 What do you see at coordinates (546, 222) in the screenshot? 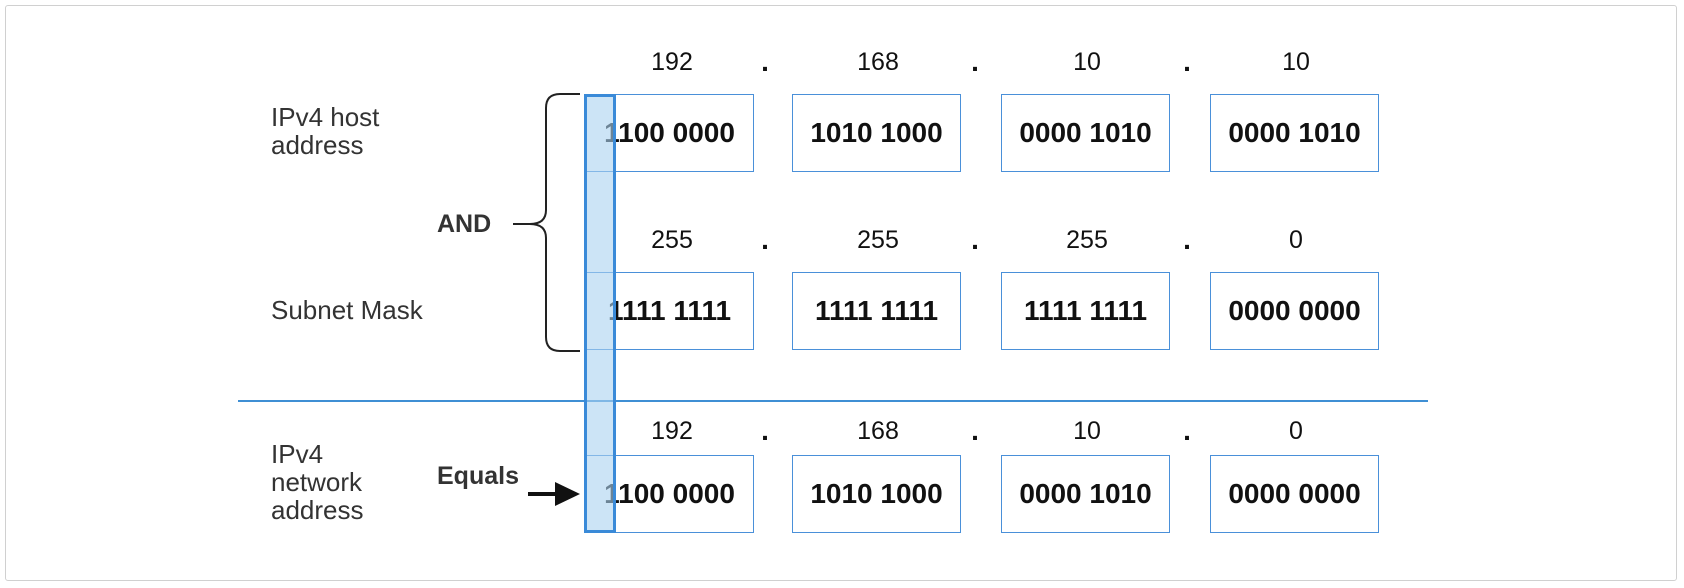
I see `and-curly-brace` at bounding box center [546, 222].